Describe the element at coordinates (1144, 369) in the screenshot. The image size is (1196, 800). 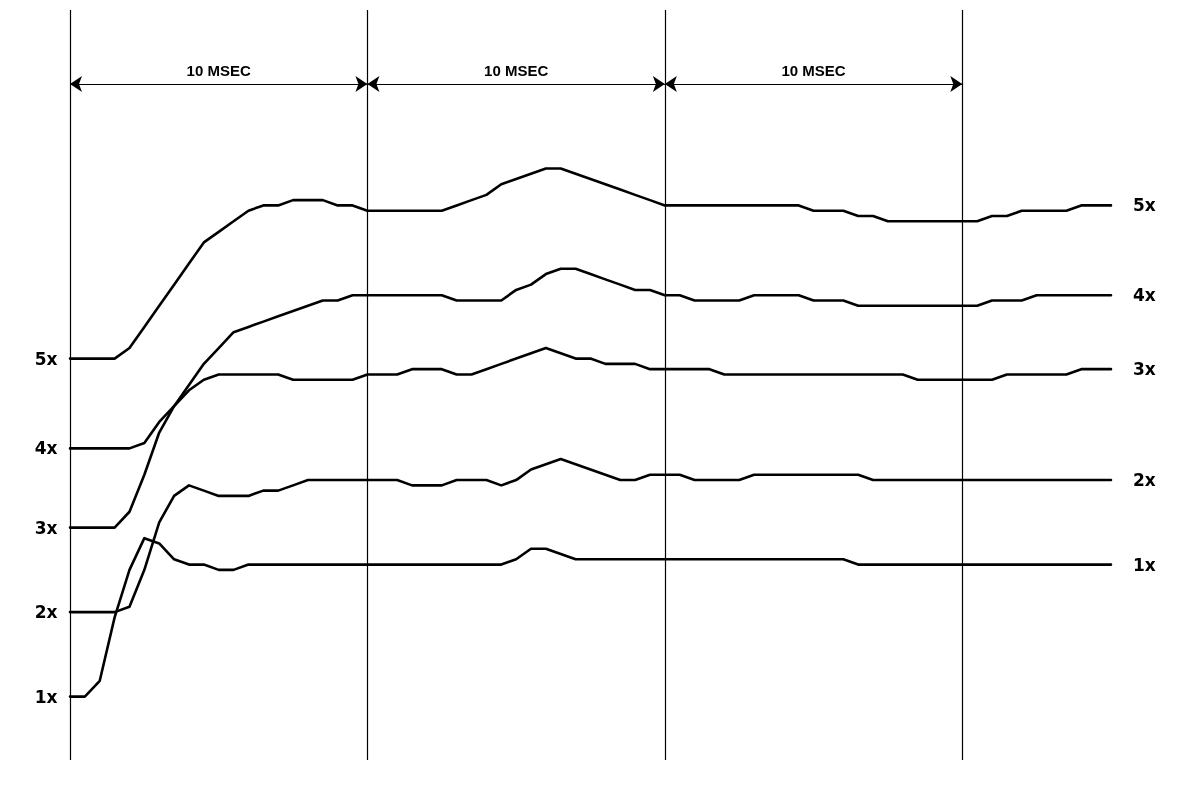
I see `series-label: 3x` at that location.